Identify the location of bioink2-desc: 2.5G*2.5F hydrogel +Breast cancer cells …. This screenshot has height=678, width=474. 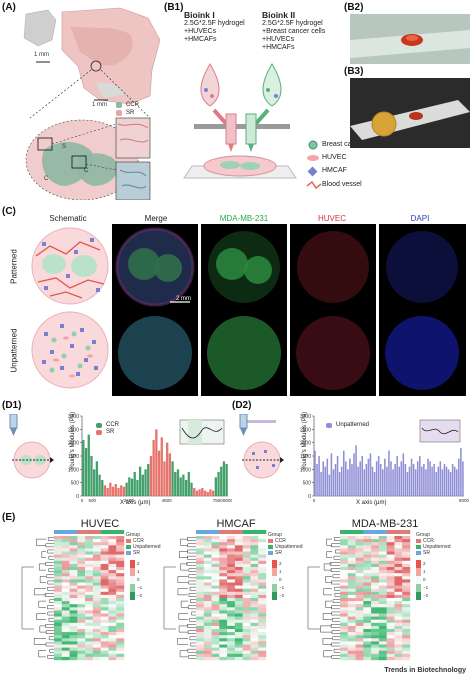
(293, 36).